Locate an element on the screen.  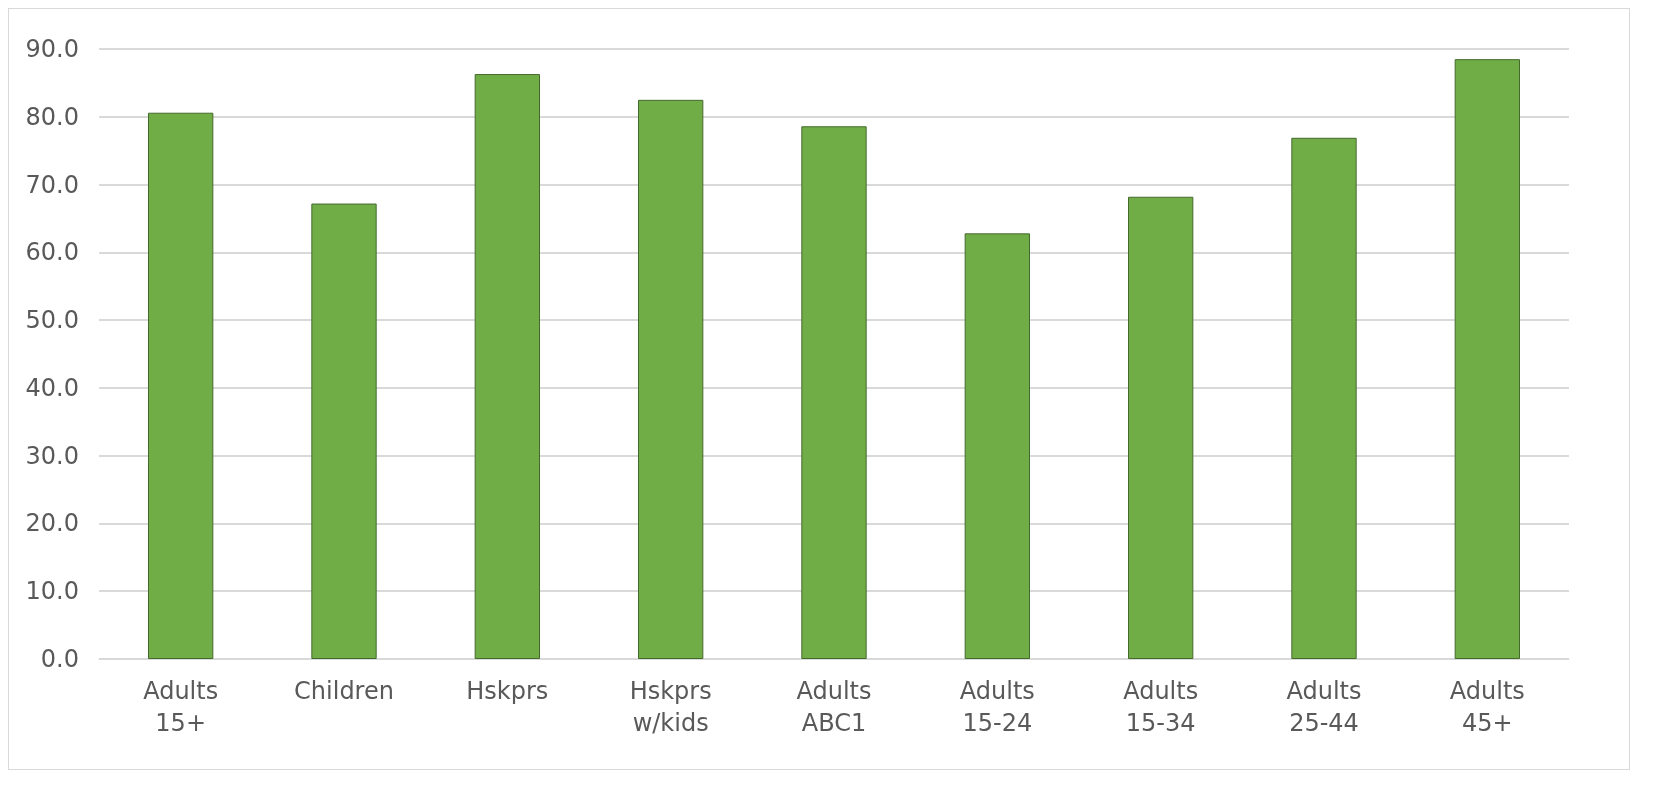
x-tick-label: Hskprs is located at coordinates (507, 691).